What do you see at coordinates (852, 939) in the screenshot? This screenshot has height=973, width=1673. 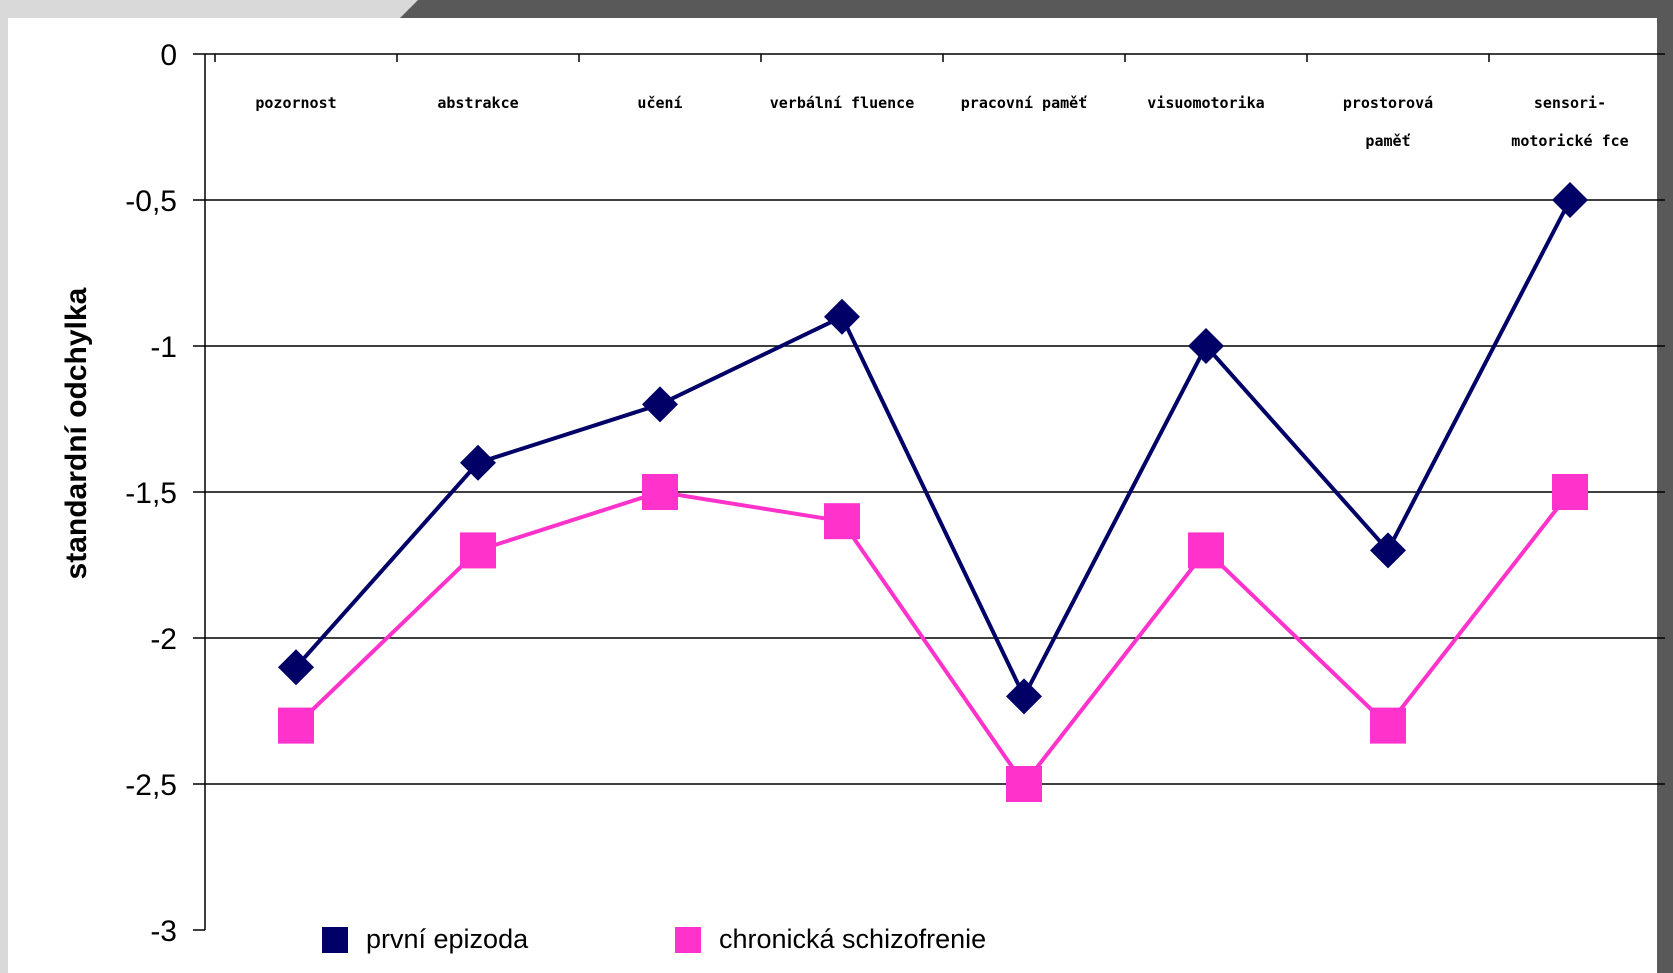 I see `legend-label: chronická schizofrenie` at bounding box center [852, 939].